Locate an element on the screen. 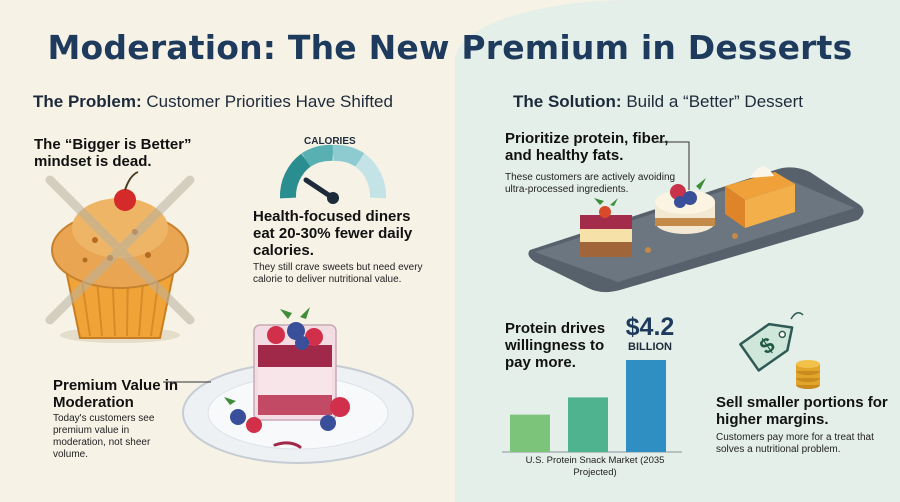 The width and height of the screenshot is (900, 502). protein-market-chart is located at coordinates (592, 406).